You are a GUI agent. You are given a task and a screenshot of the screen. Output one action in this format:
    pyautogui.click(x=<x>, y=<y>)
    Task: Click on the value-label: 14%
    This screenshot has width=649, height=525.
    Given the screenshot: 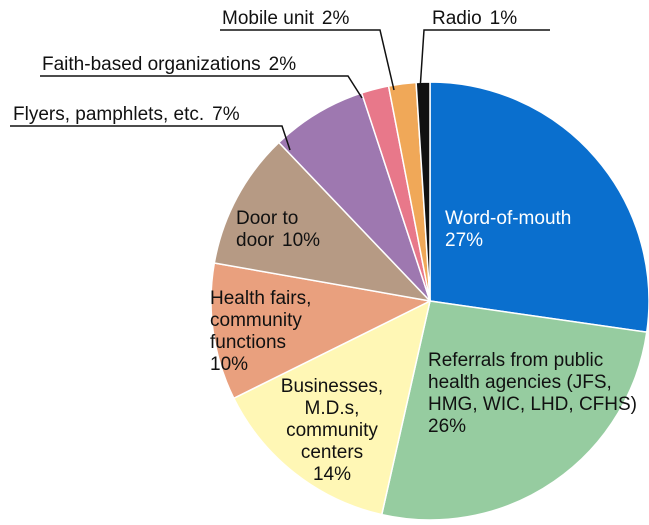 What is the action you would take?
    pyautogui.click(x=332, y=474)
    